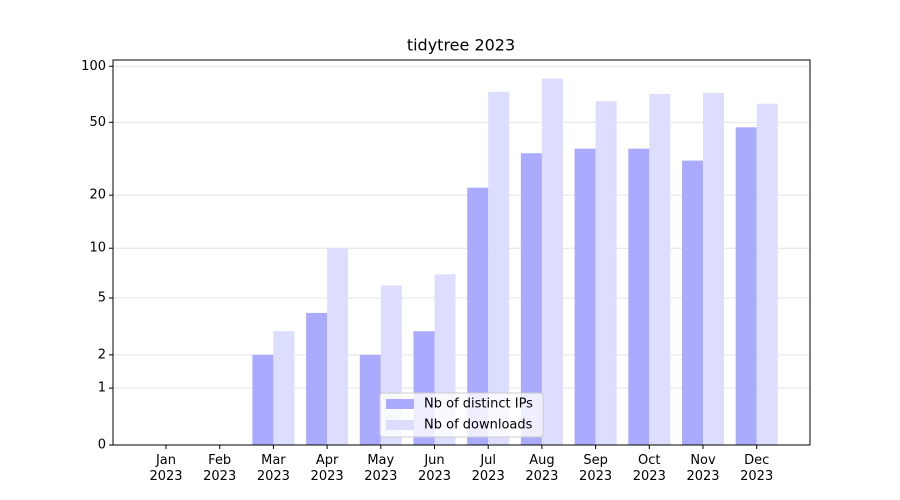  What do you see at coordinates (166, 468) in the screenshot?
I see `x-tick-label: Jan 2023` at bounding box center [166, 468].